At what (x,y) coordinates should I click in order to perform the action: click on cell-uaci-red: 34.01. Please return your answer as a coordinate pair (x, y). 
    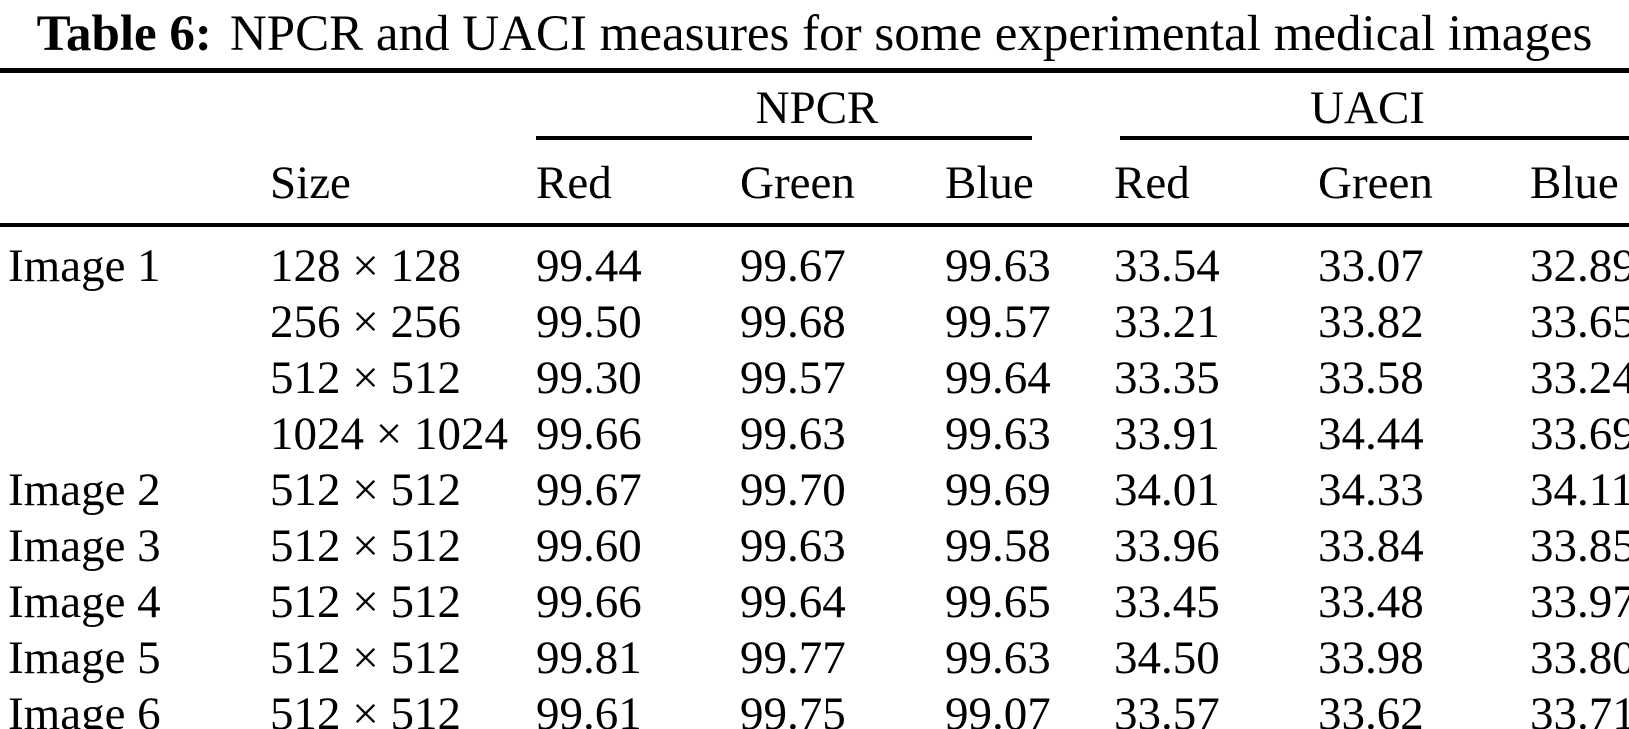
    Looking at the image, I should click on (1167, 490).